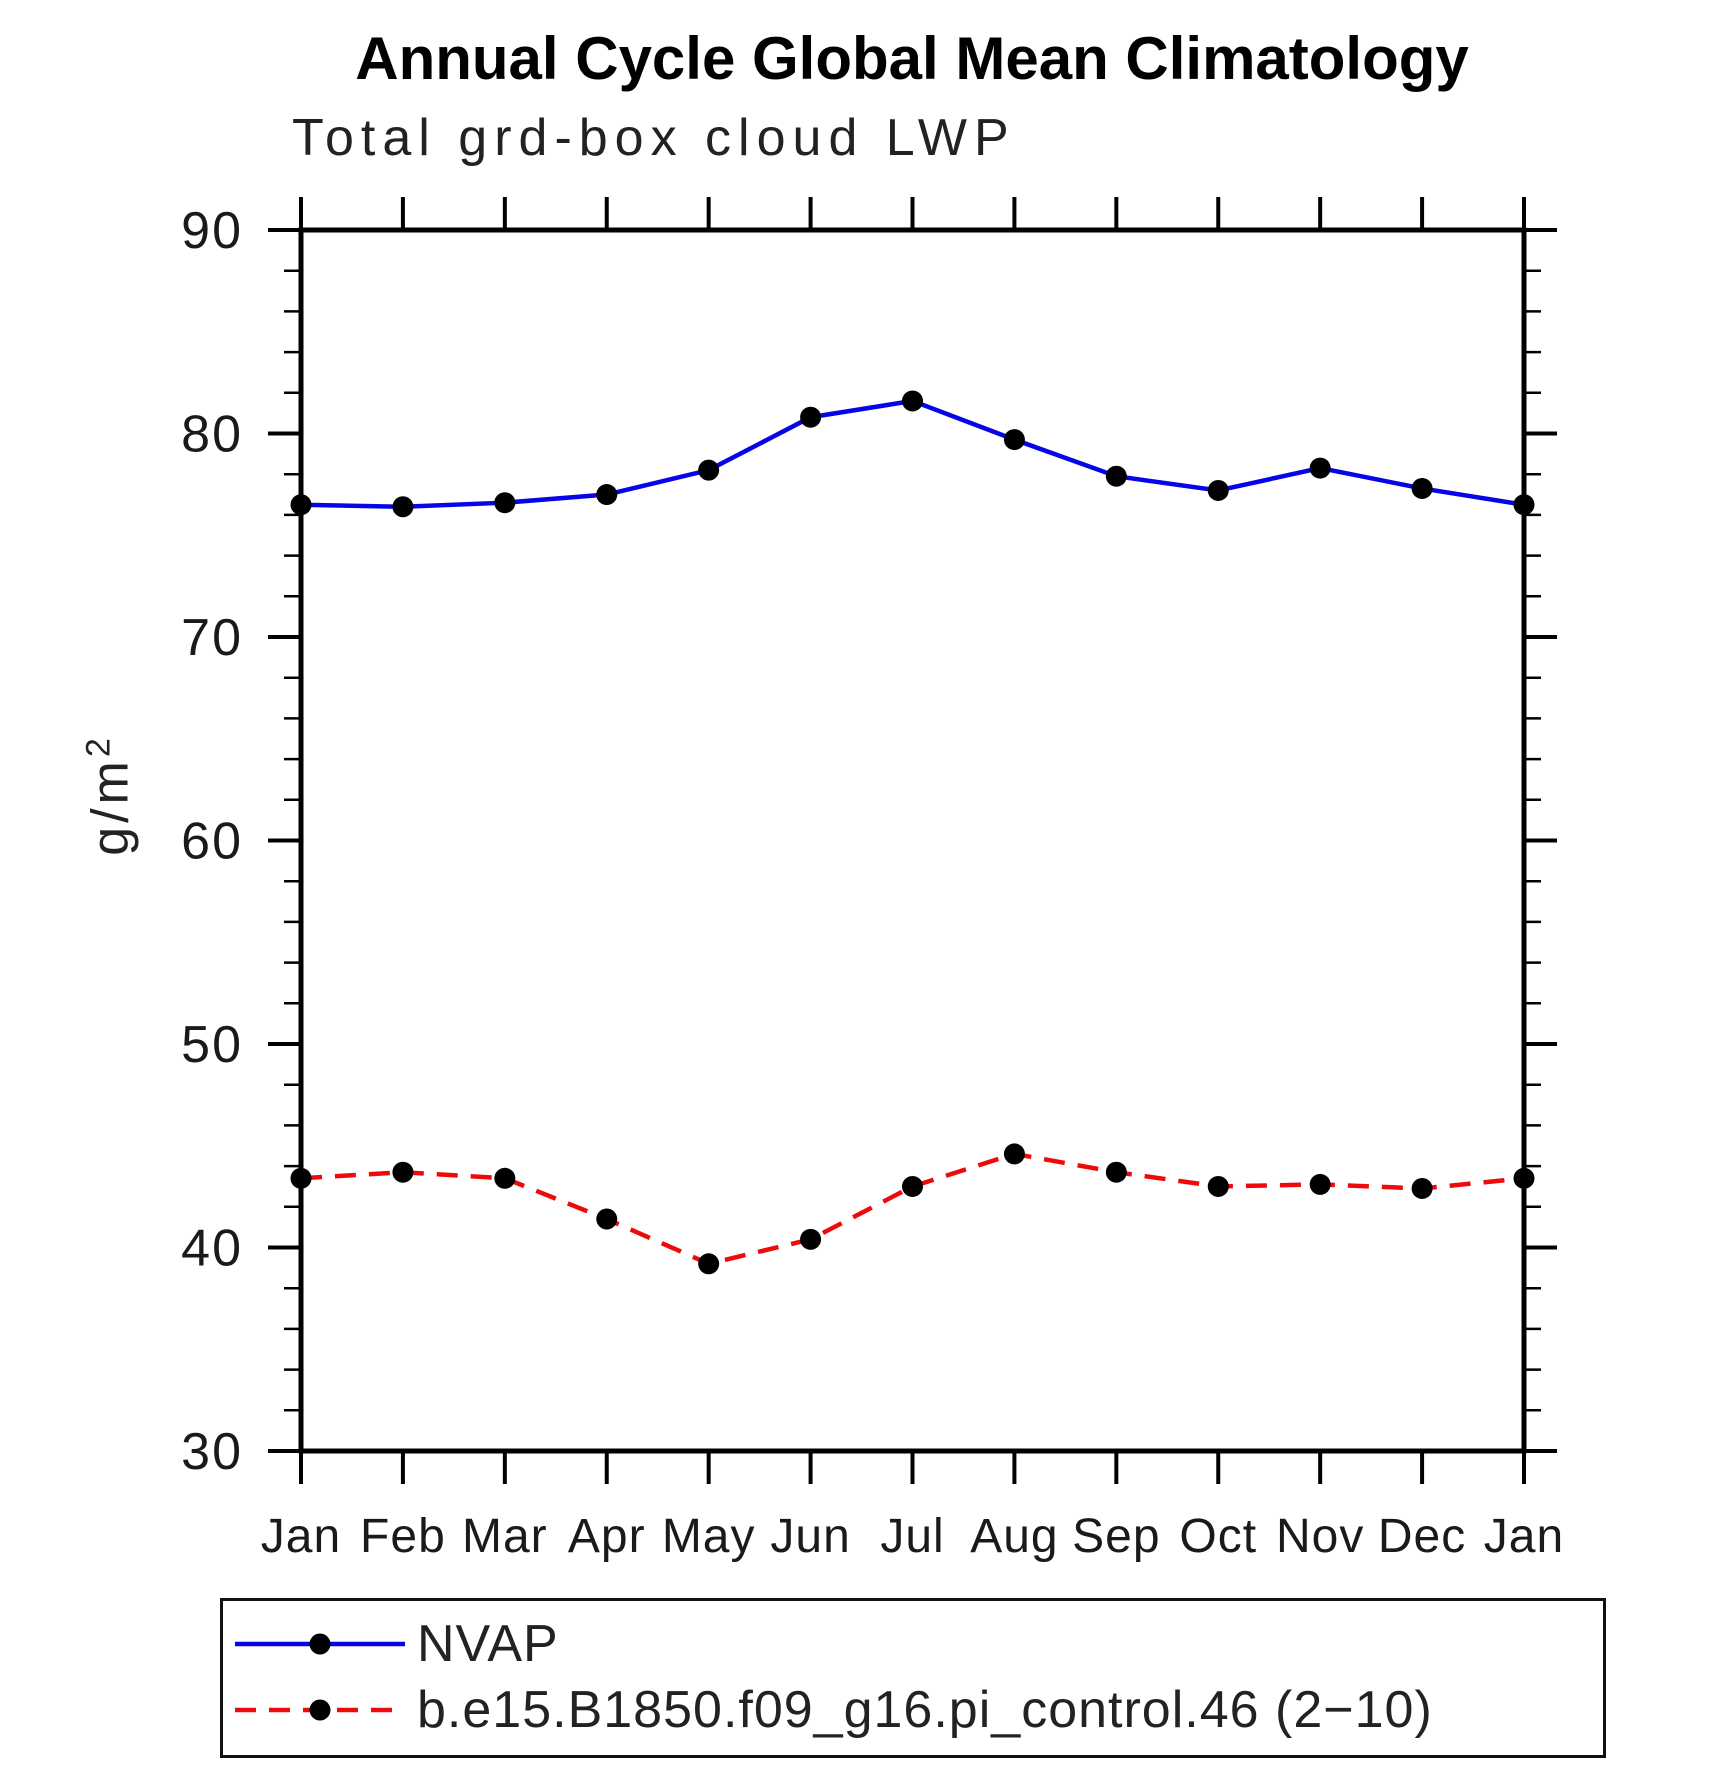  What do you see at coordinates (916, 1644) in the screenshot?
I see `legend-item-nvap: NVAP` at bounding box center [916, 1644].